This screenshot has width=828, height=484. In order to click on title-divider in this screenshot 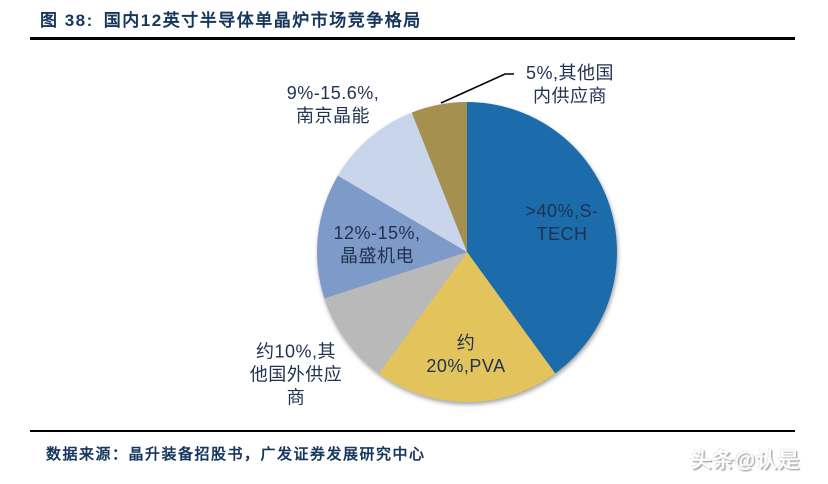, I will do `click(412, 38)`.